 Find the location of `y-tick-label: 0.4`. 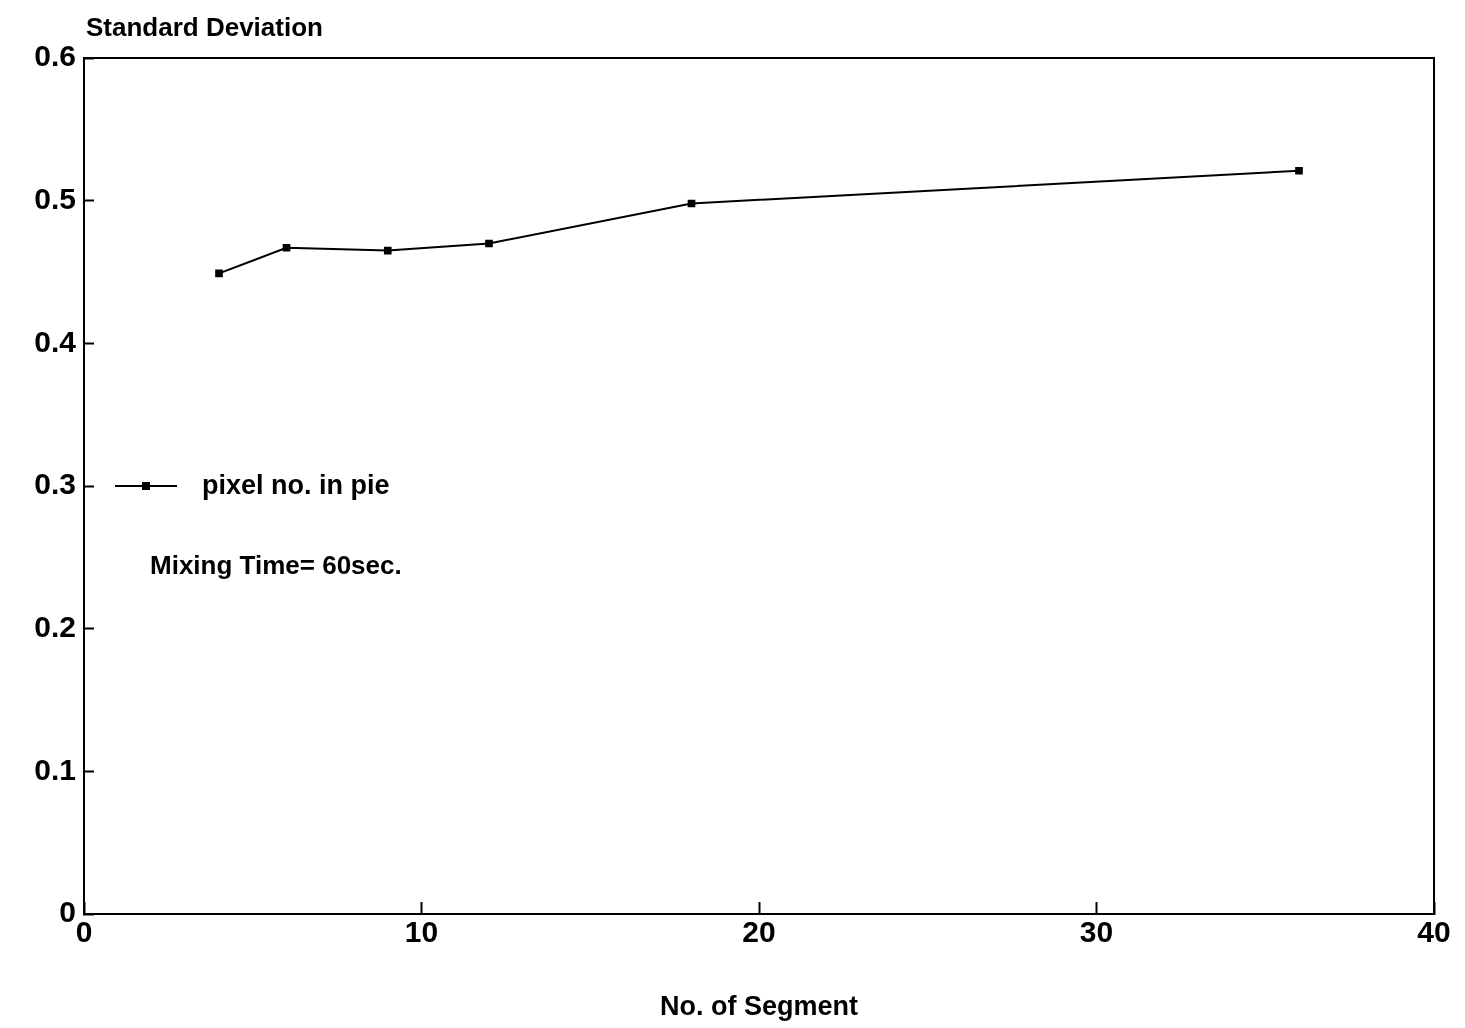

y-tick-label: 0.4 is located at coordinates (55, 341).